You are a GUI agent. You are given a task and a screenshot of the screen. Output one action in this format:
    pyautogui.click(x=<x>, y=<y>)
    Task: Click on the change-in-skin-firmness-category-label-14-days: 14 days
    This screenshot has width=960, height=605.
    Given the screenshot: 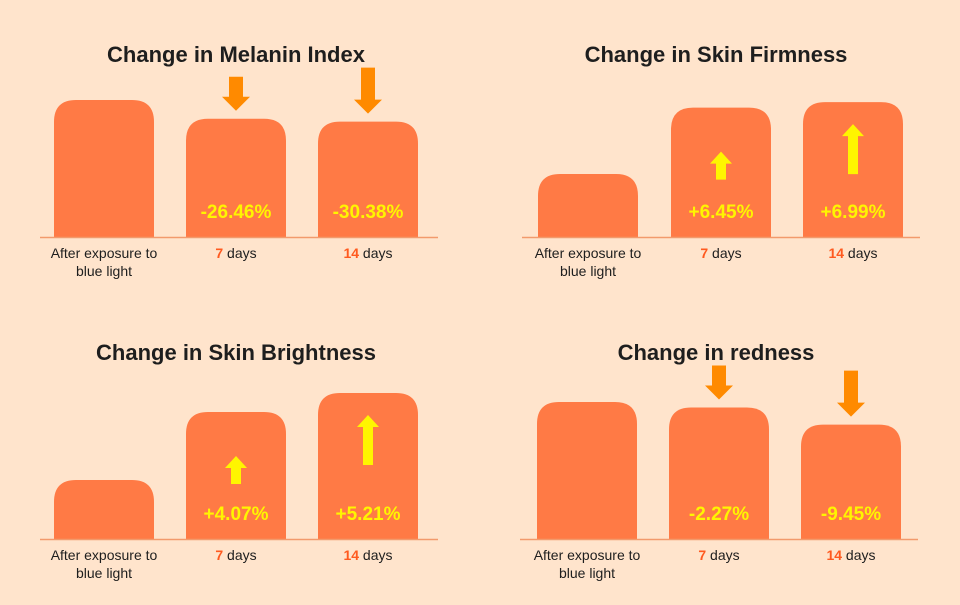 What is the action you would take?
    pyautogui.click(x=852, y=253)
    